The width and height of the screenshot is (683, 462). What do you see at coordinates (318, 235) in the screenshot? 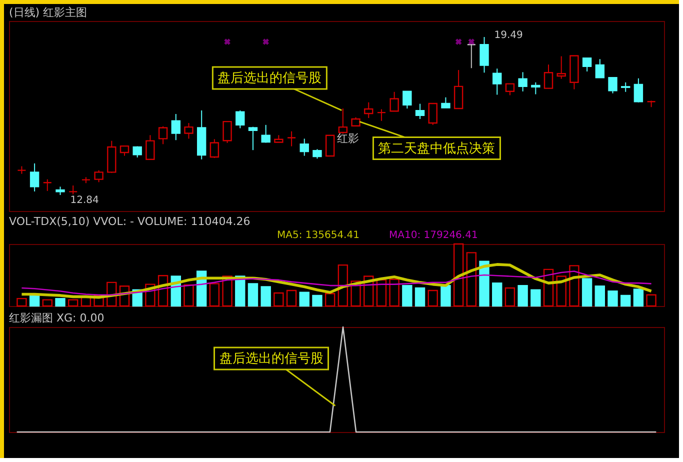
I see `text: MA5: 135654.41` at bounding box center [318, 235].